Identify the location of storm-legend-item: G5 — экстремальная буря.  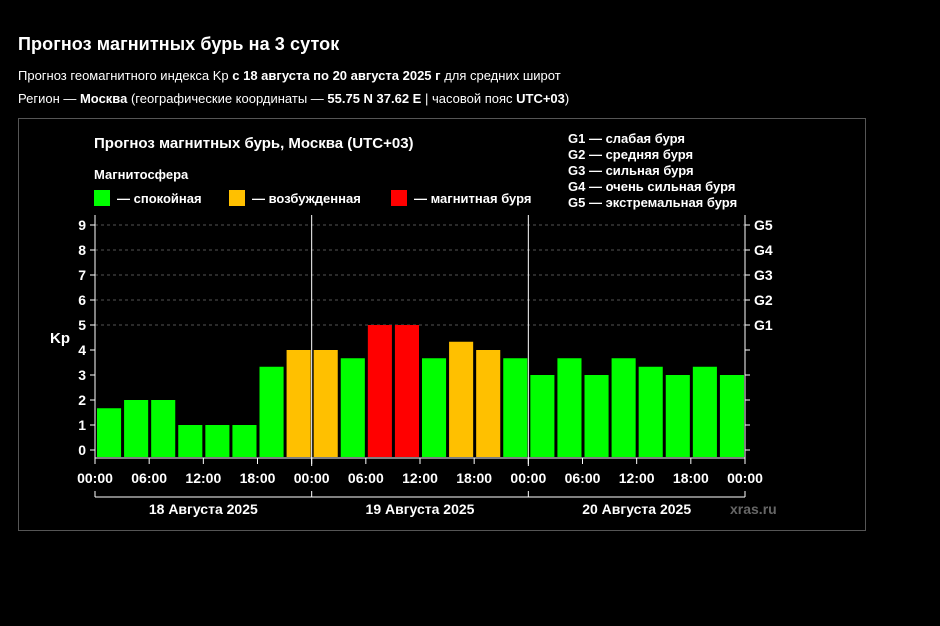
(652, 202).